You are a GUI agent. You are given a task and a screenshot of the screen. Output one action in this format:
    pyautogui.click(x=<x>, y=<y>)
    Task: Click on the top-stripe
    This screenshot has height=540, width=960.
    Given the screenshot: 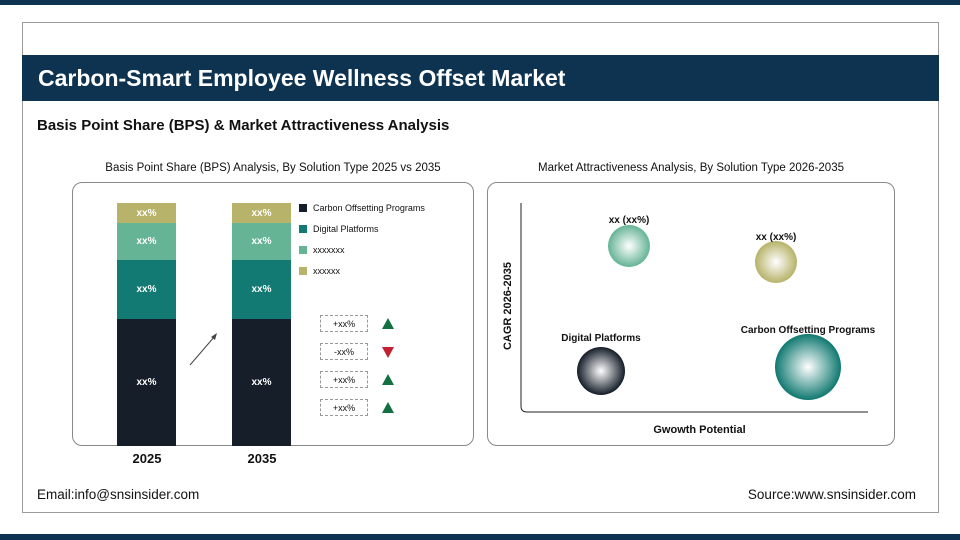 What is the action you would take?
    pyautogui.click(x=480, y=2)
    